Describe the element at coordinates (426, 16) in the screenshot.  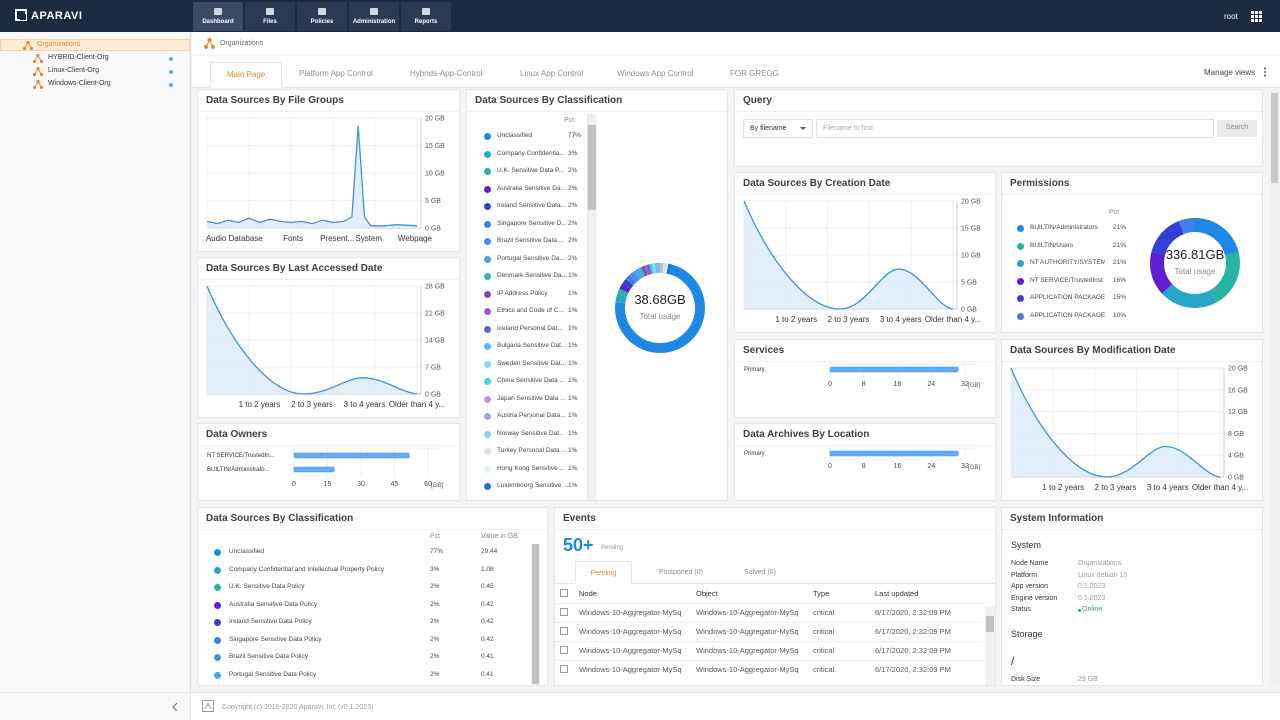
I see `nav-button: Reports` at that location.